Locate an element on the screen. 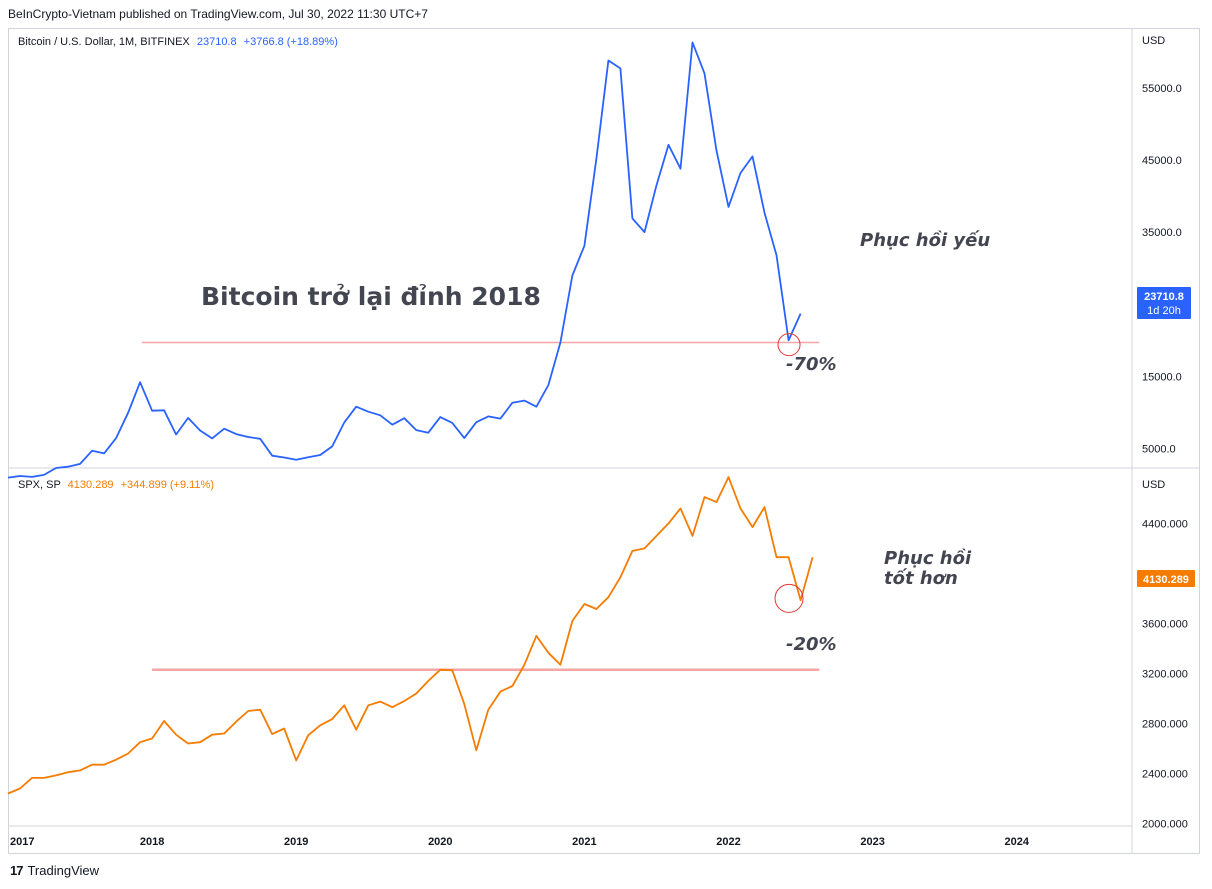  spx-last-value: 4130.289 is located at coordinates (90, 485).